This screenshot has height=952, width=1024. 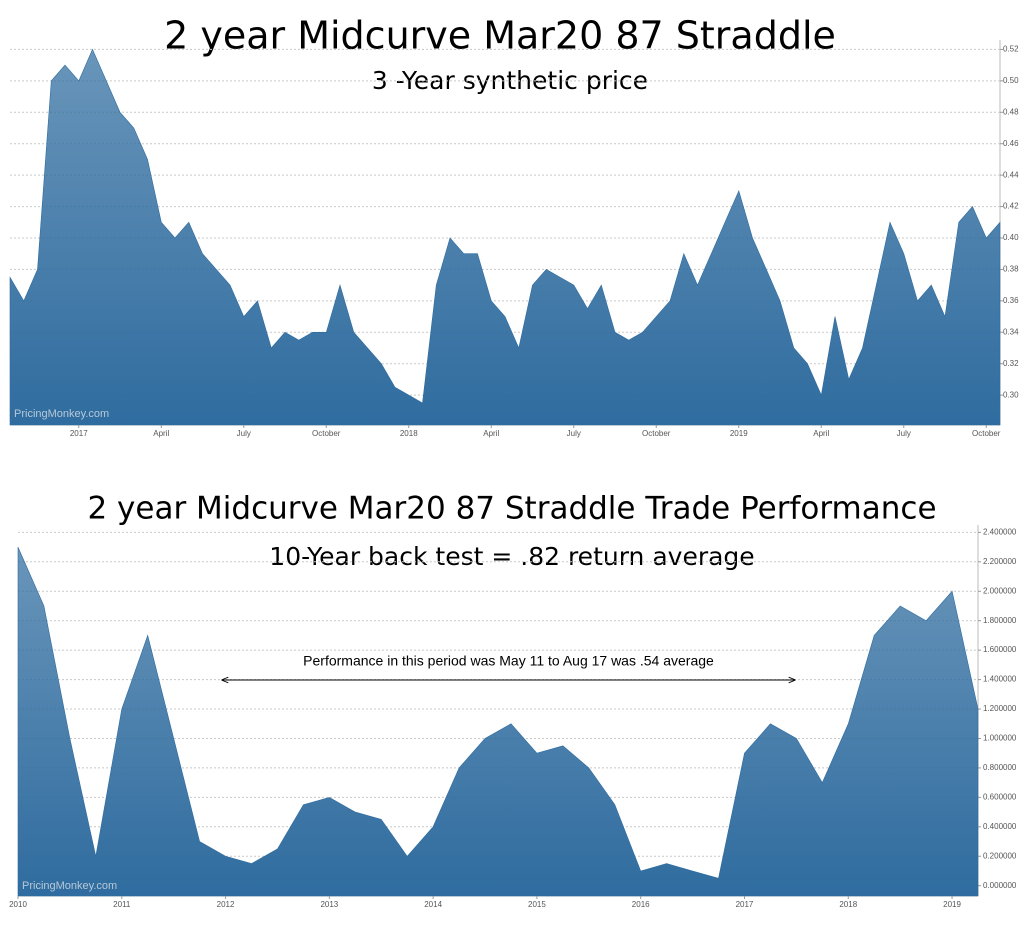 I want to click on x-tick-label: 2012, so click(x=226, y=904).